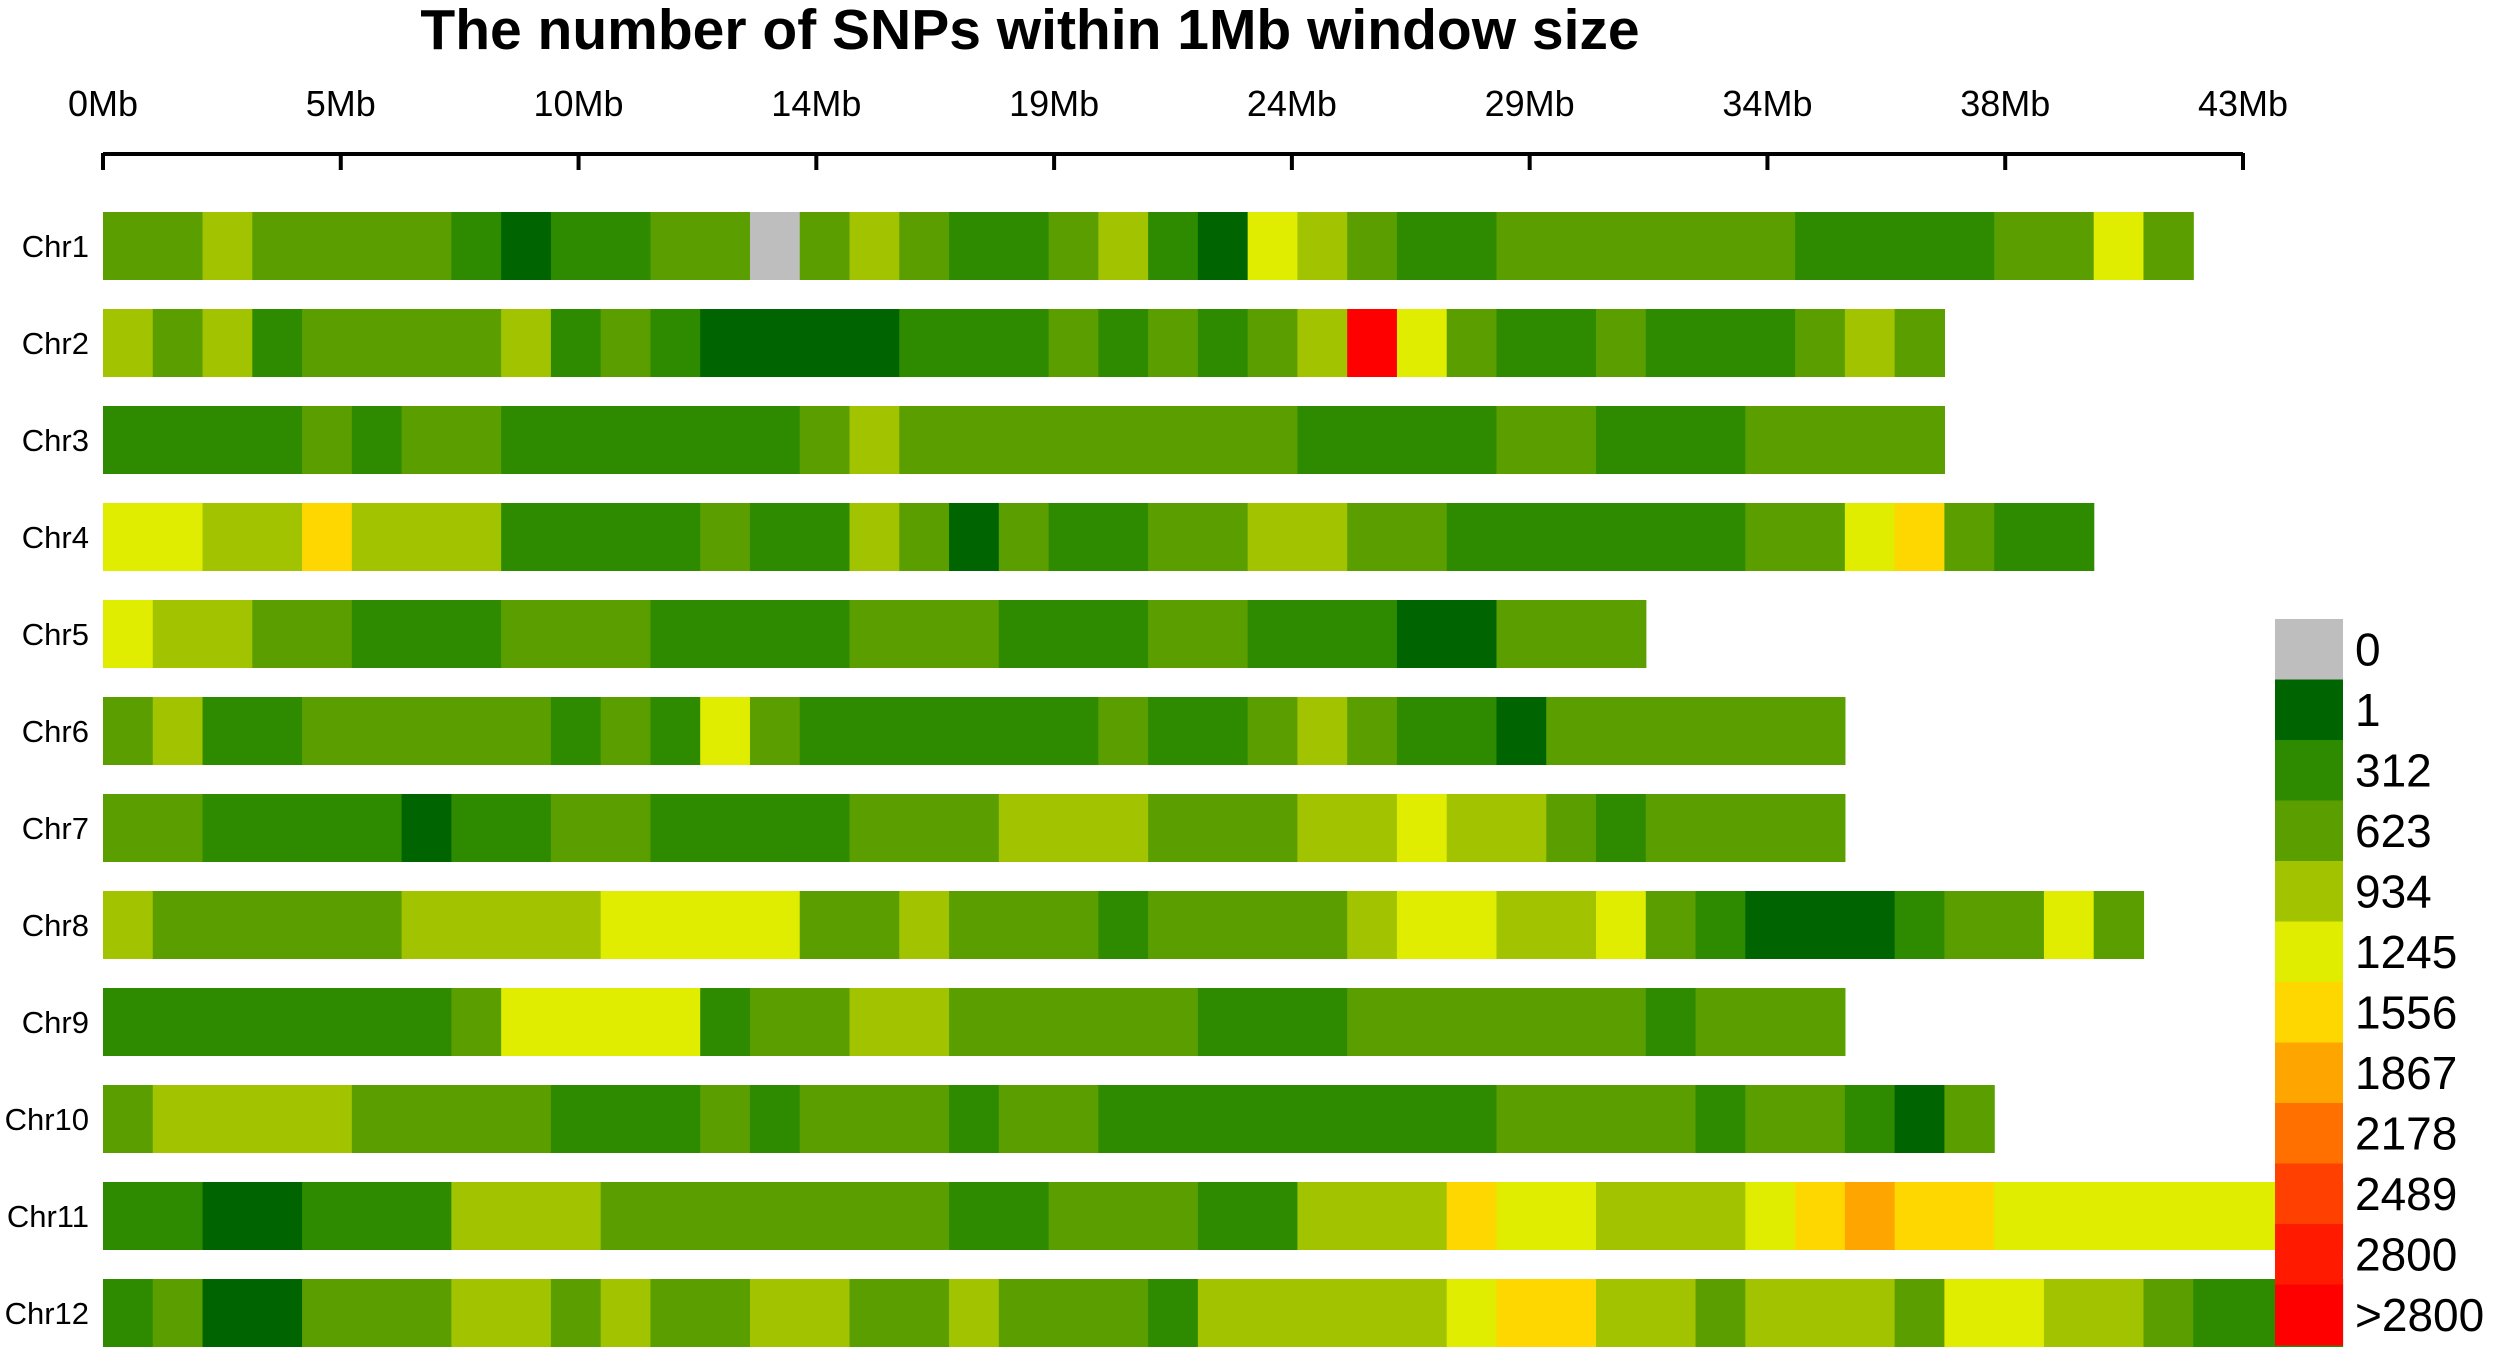 The width and height of the screenshot is (2500, 1361). I want to click on chromosome-label: Chr11, so click(48, 1216).